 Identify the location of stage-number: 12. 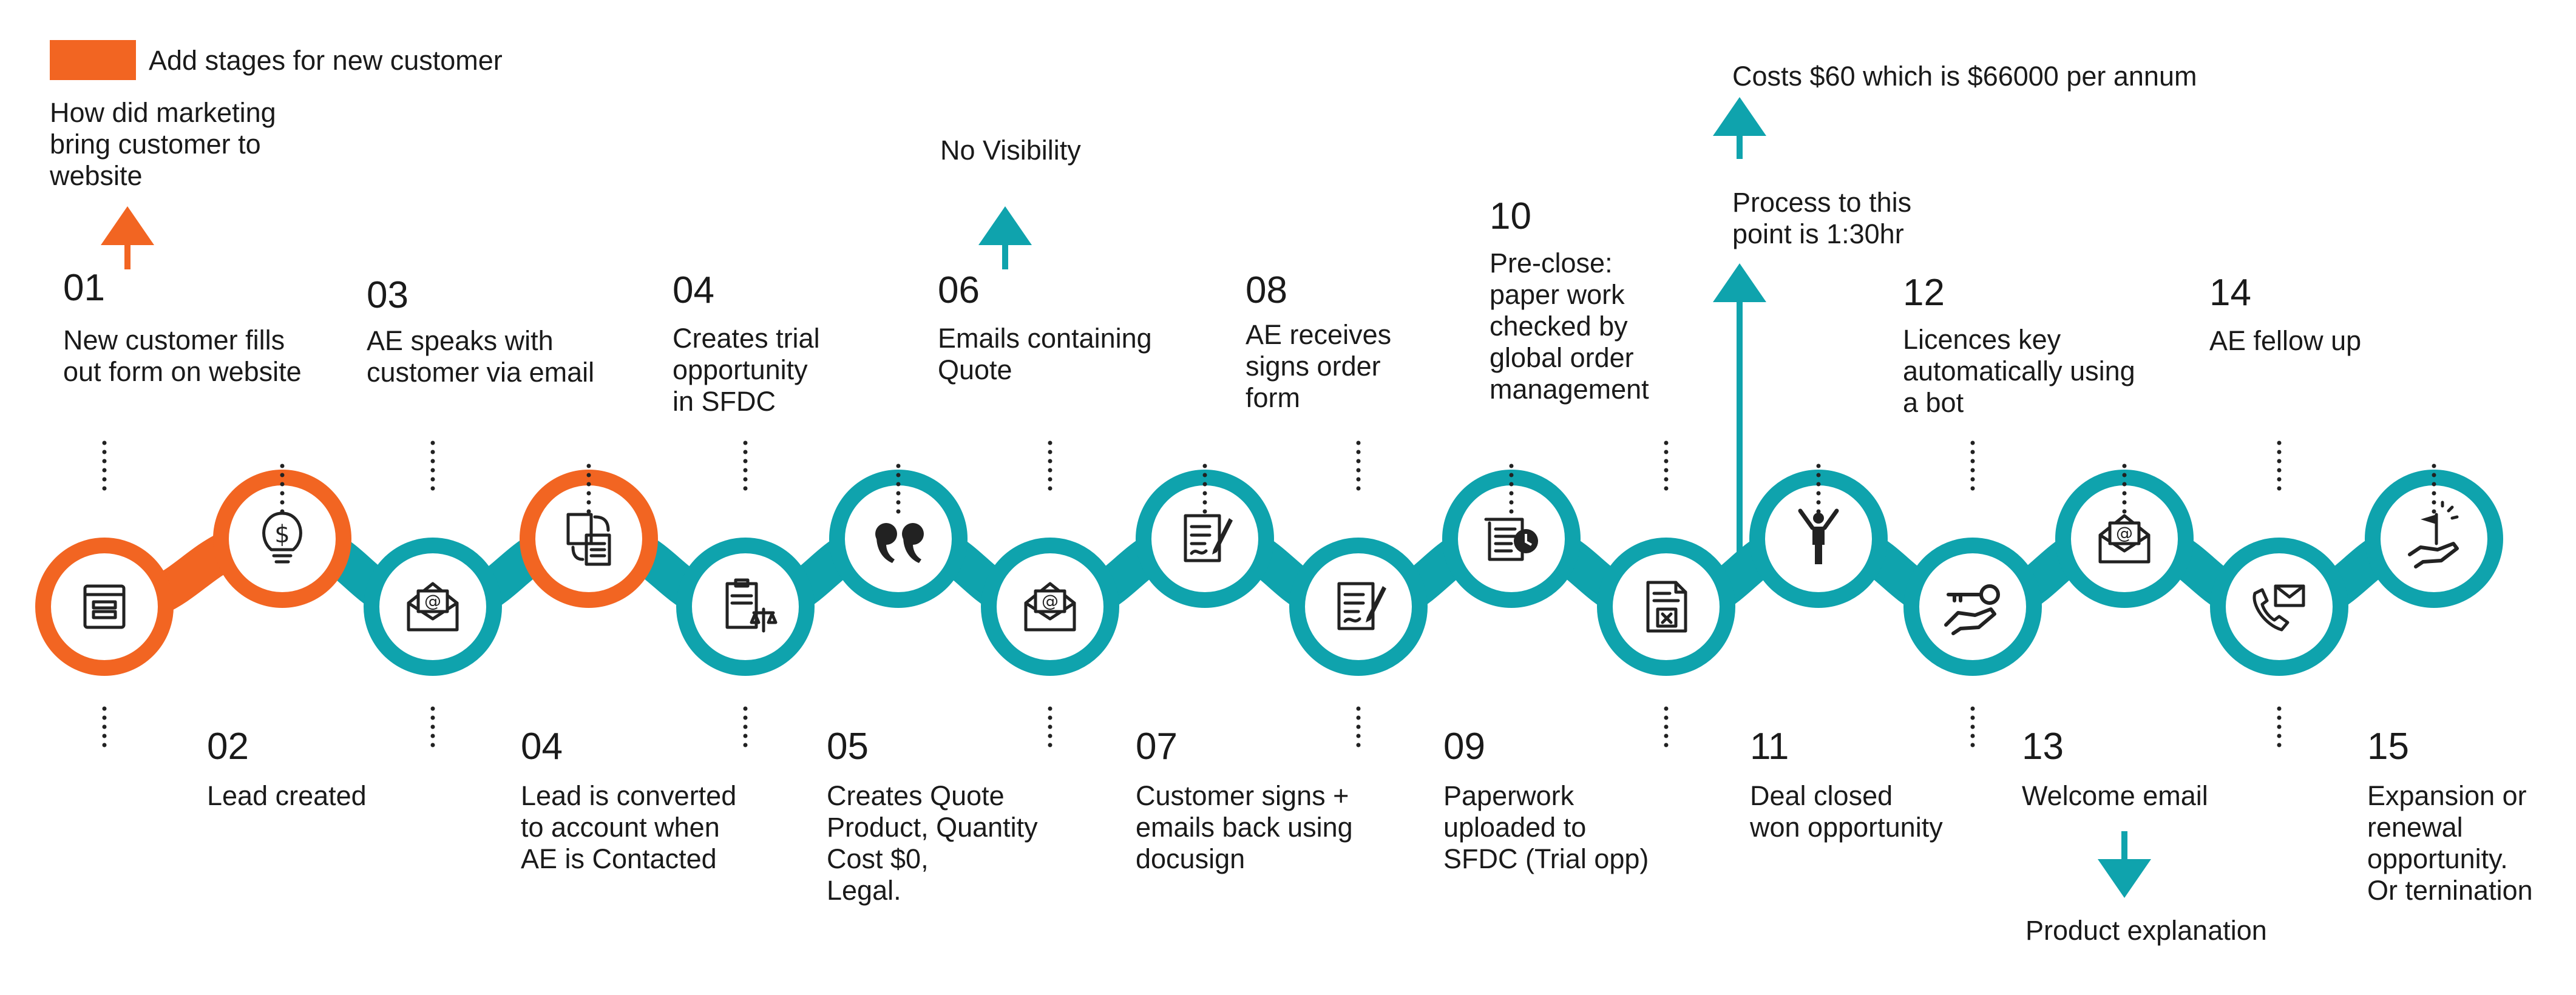
(1924, 293).